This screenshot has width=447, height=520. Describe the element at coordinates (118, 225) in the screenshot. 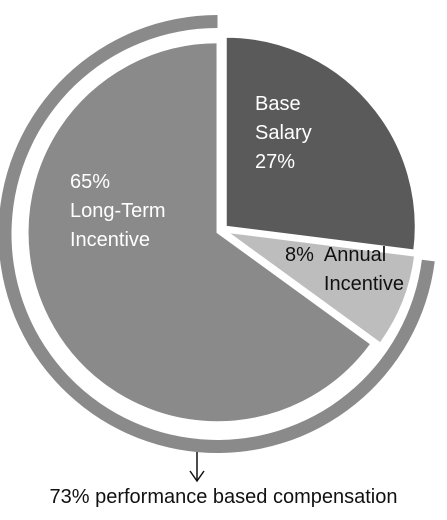

I see `category-label: Long-Term Incentive` at that location.